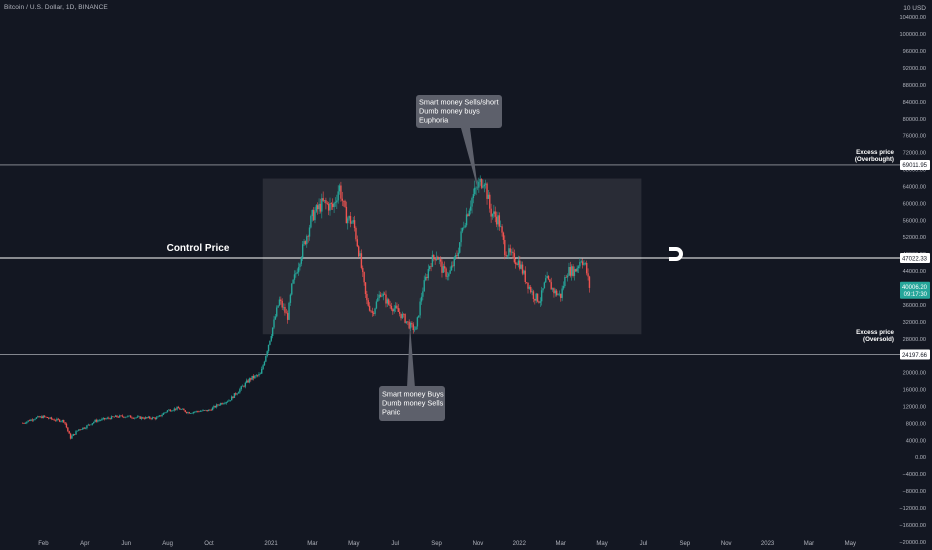 The image size is (932, 550). I want to click on y-tick-label: 0.00, so click(920, 458).